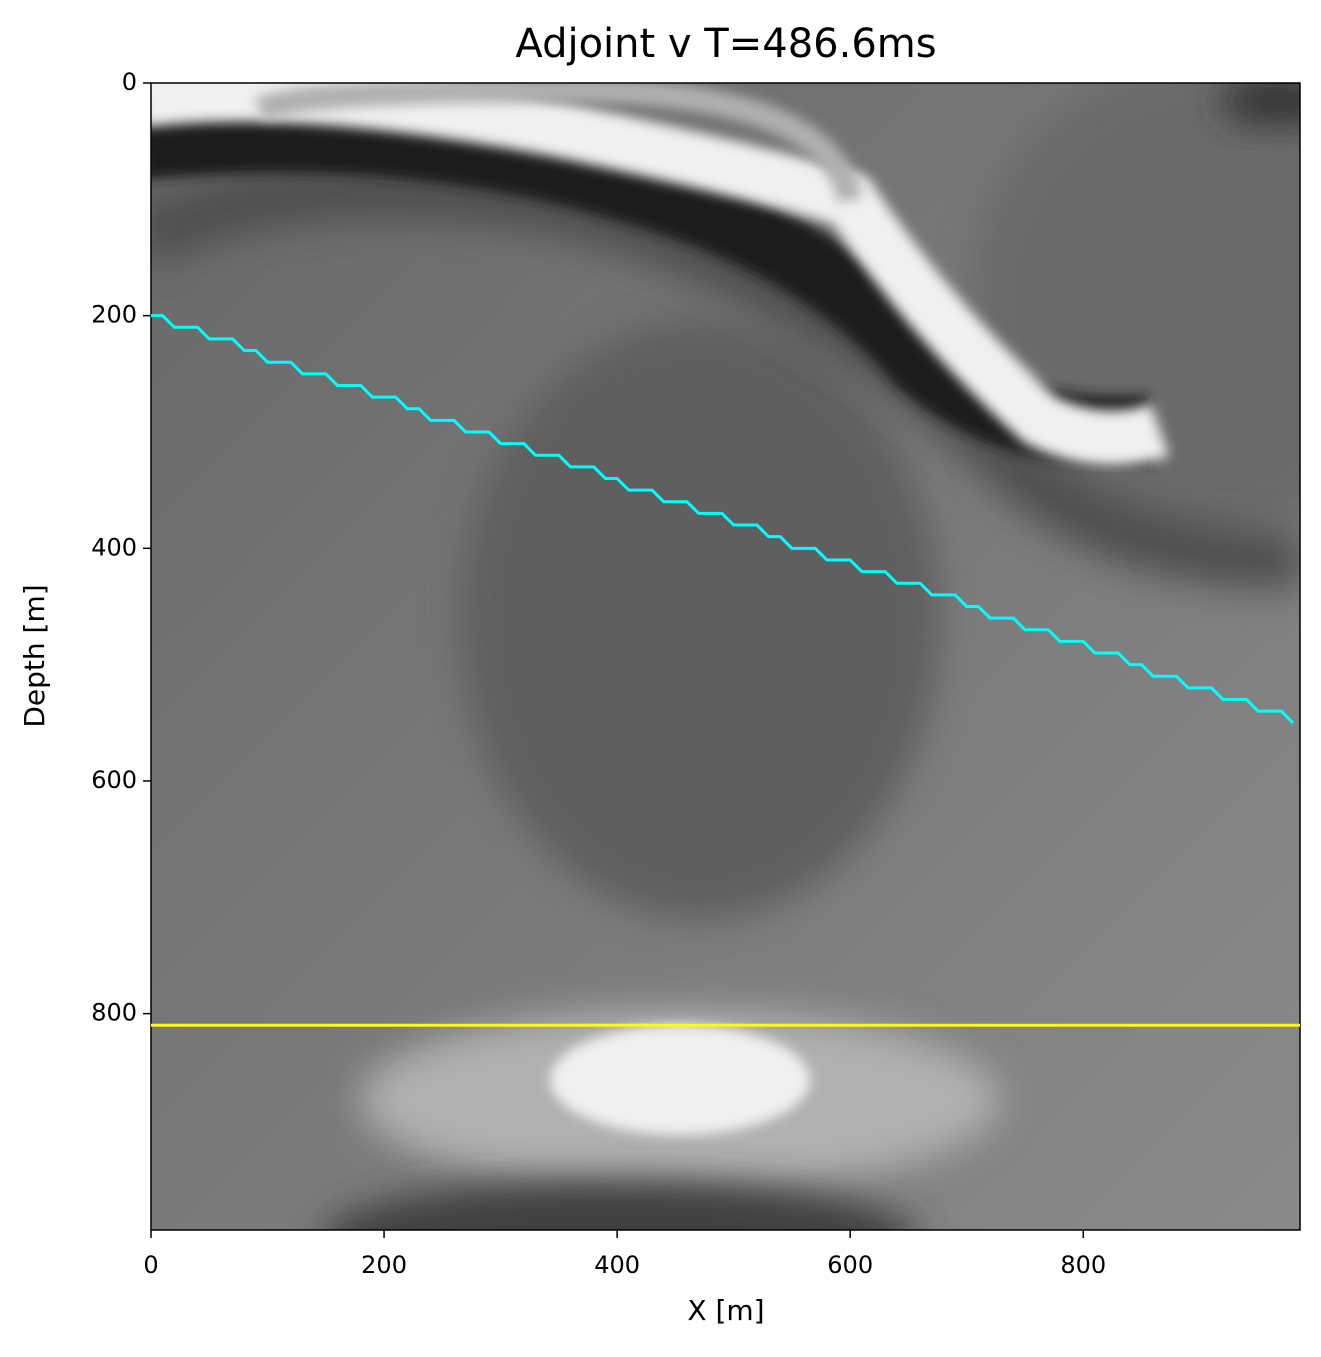  Describe the element at coordinates (725, 44) in the screenshot. I see `chart-title: Adjoint v T=486.6ms` at that location.